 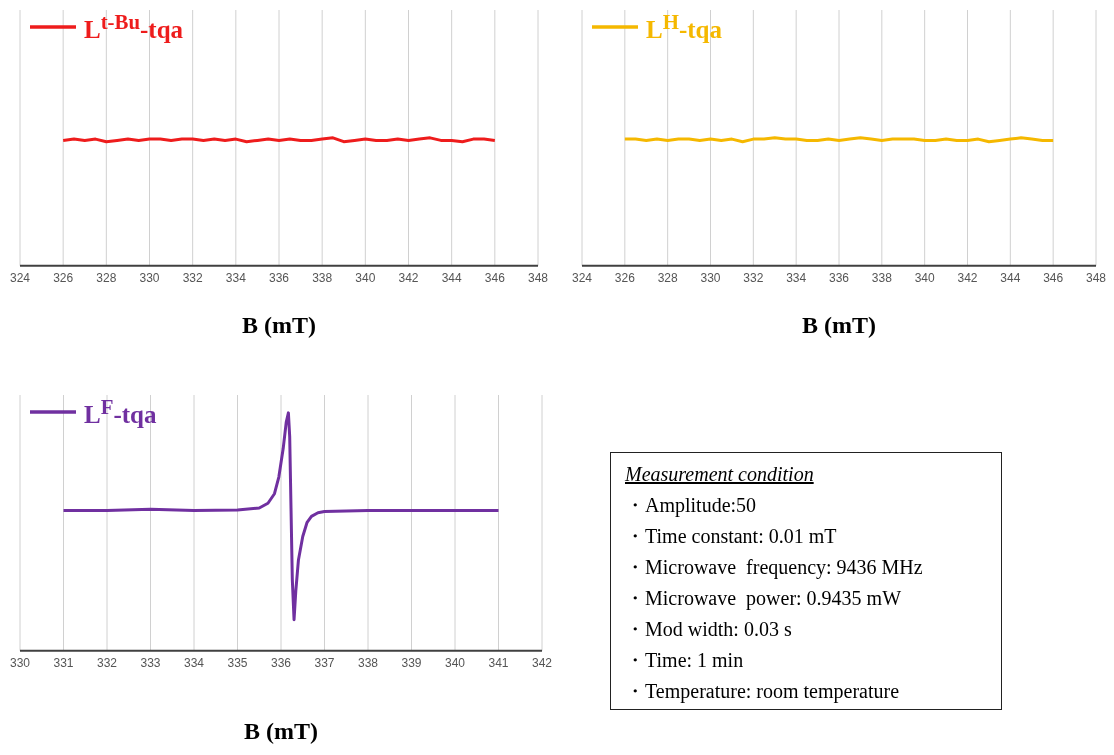 I want to click on x-tick-label: 341, so click(x=498, y=663).